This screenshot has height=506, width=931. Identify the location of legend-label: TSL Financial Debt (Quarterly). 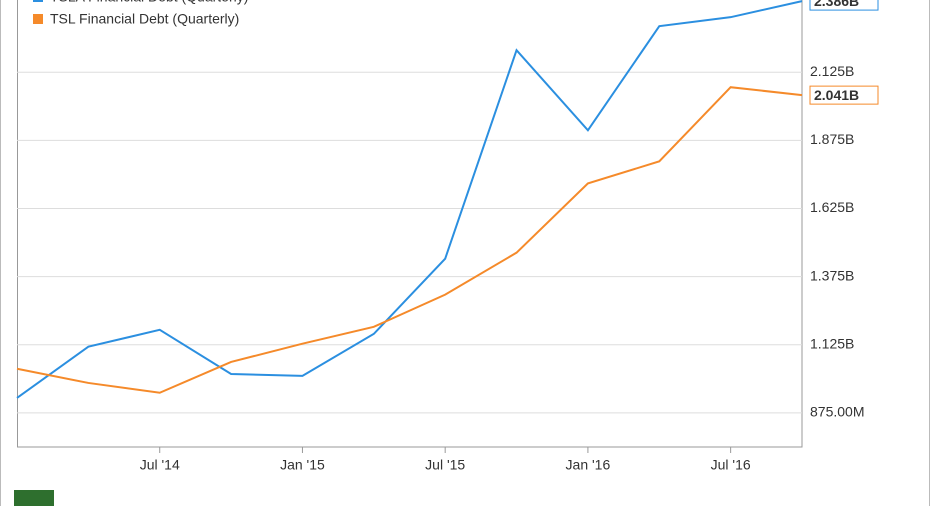
(144, 19).